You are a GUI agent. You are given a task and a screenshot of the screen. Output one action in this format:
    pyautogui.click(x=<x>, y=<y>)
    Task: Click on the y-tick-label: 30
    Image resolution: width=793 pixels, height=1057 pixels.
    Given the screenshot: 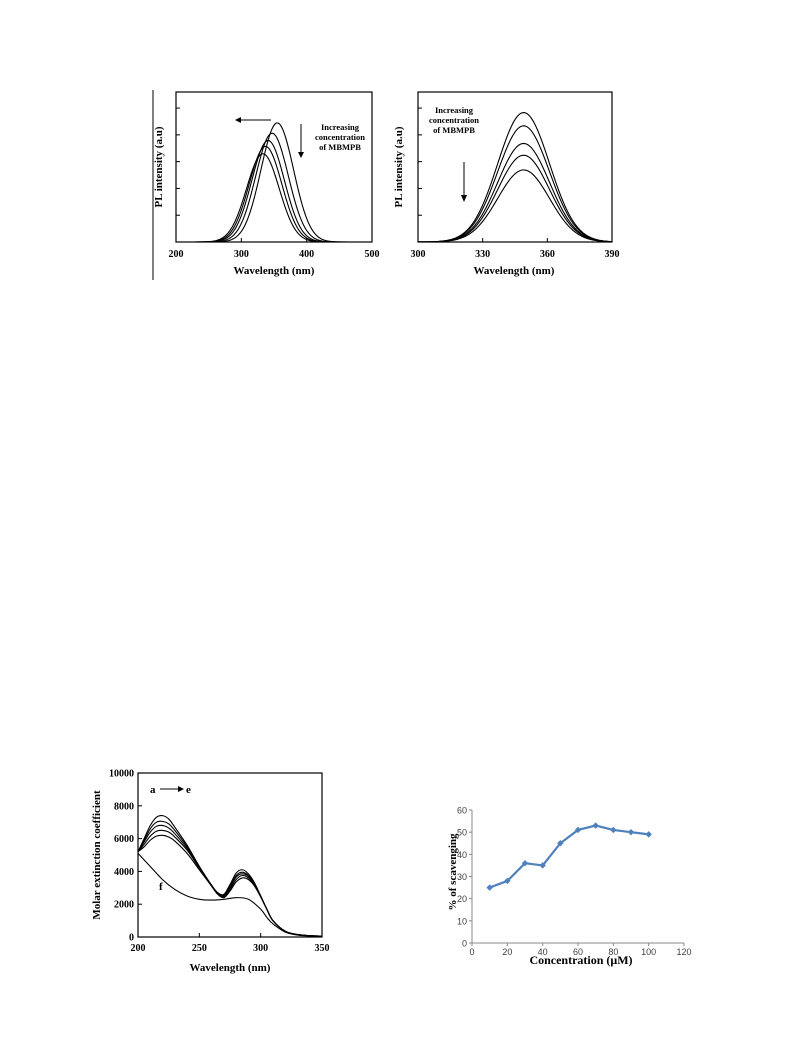 What is the action you would take?
    pyautogui.click(x=462, y=877)
    